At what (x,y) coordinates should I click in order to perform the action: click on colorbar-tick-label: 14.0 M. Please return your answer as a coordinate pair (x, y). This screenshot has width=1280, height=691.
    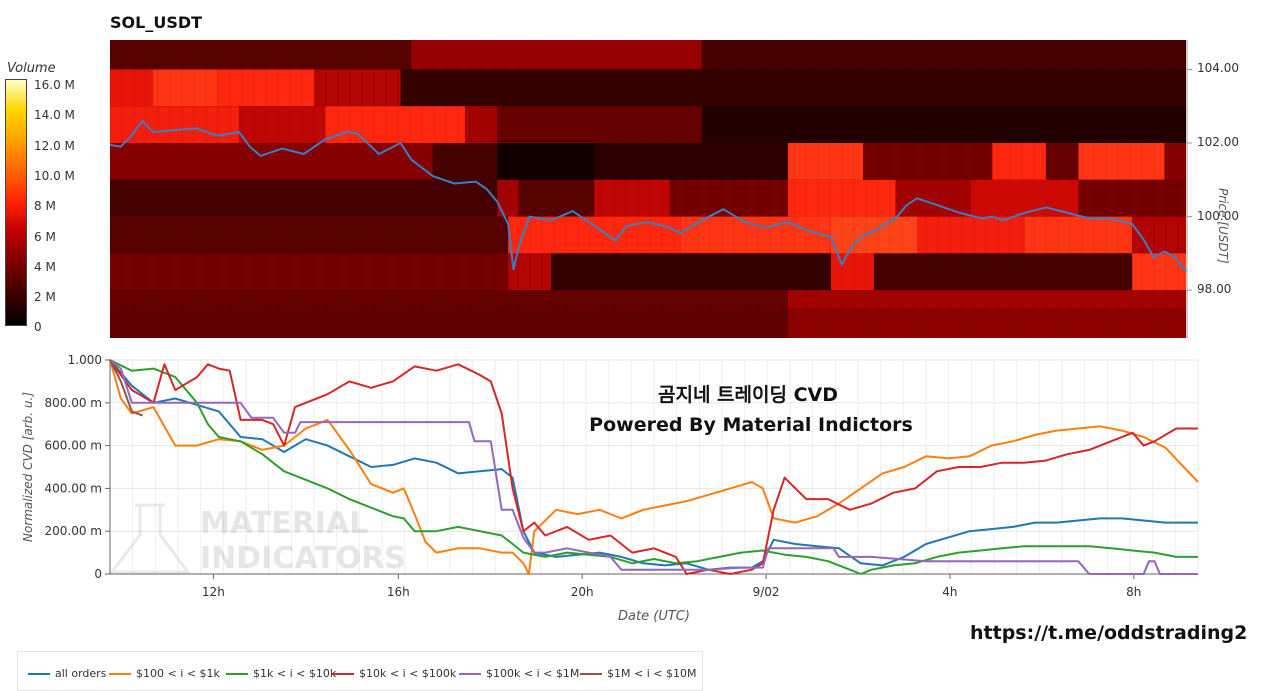
    Looking at the image, I should click on (54, 115).